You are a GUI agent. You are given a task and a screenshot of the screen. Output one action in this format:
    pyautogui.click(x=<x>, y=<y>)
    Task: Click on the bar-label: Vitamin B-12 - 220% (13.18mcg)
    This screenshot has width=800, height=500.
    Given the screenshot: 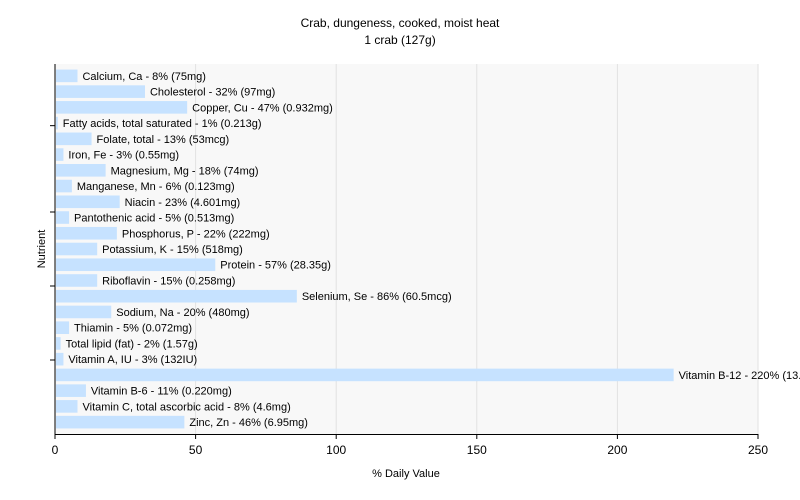 What is the action you would take?
    pyautogui.click(x=739, y=376)
    